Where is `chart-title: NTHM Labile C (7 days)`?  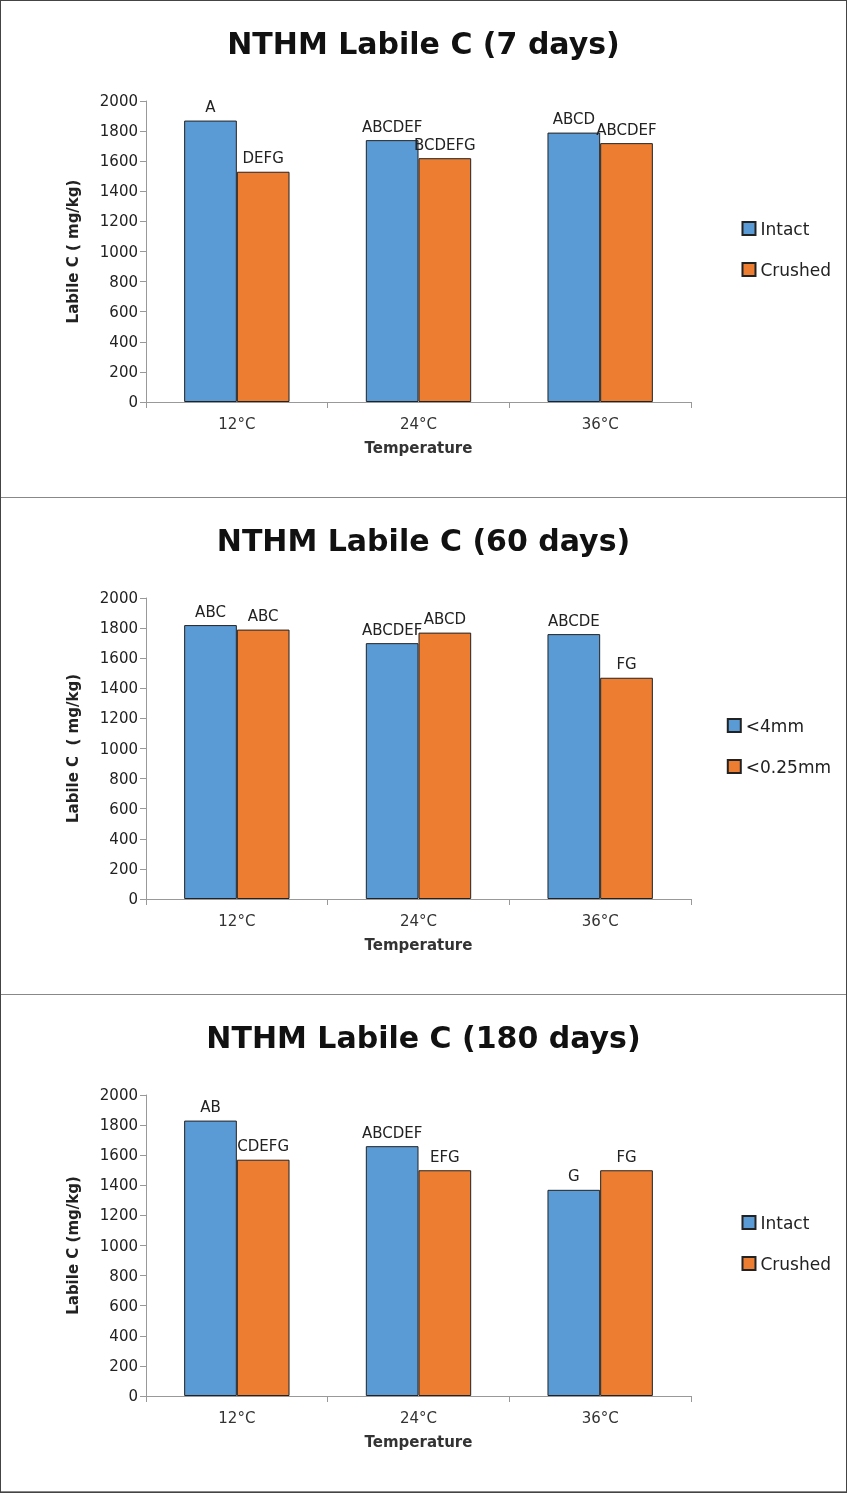 chart-title: NTHM Labile C (7 days) is located at coordinates (423, 43).